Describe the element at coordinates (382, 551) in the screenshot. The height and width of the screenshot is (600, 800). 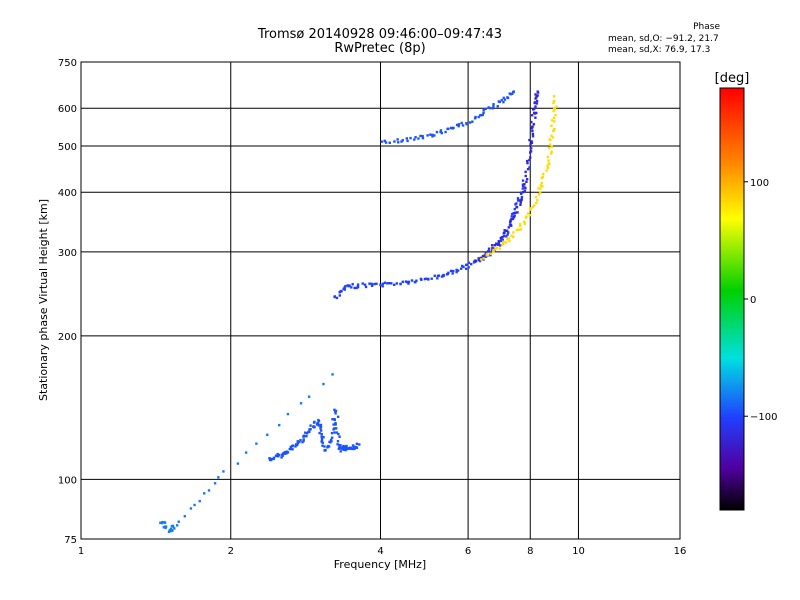
I see `x-axis-ticks: 1 2 4 6 8 10 16` at that location.